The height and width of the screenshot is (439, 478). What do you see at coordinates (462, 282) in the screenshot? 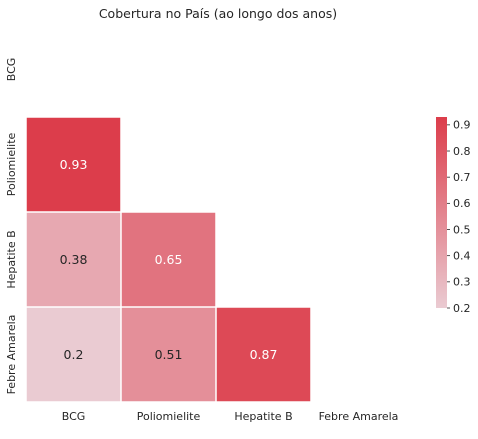
I see `colorbar-tick-label: 0.3` at bounding box center [462, 282].